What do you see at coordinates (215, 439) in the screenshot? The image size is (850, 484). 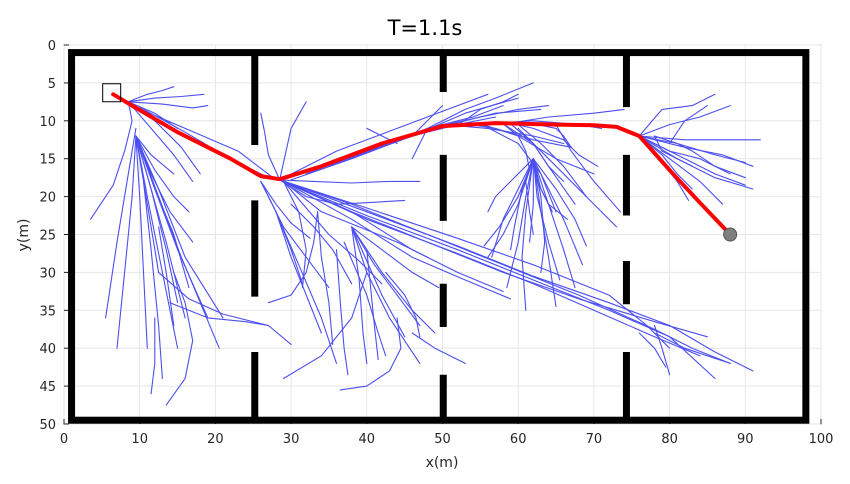 I see `x-tick-label: 20` at bounding box center [215, 439].